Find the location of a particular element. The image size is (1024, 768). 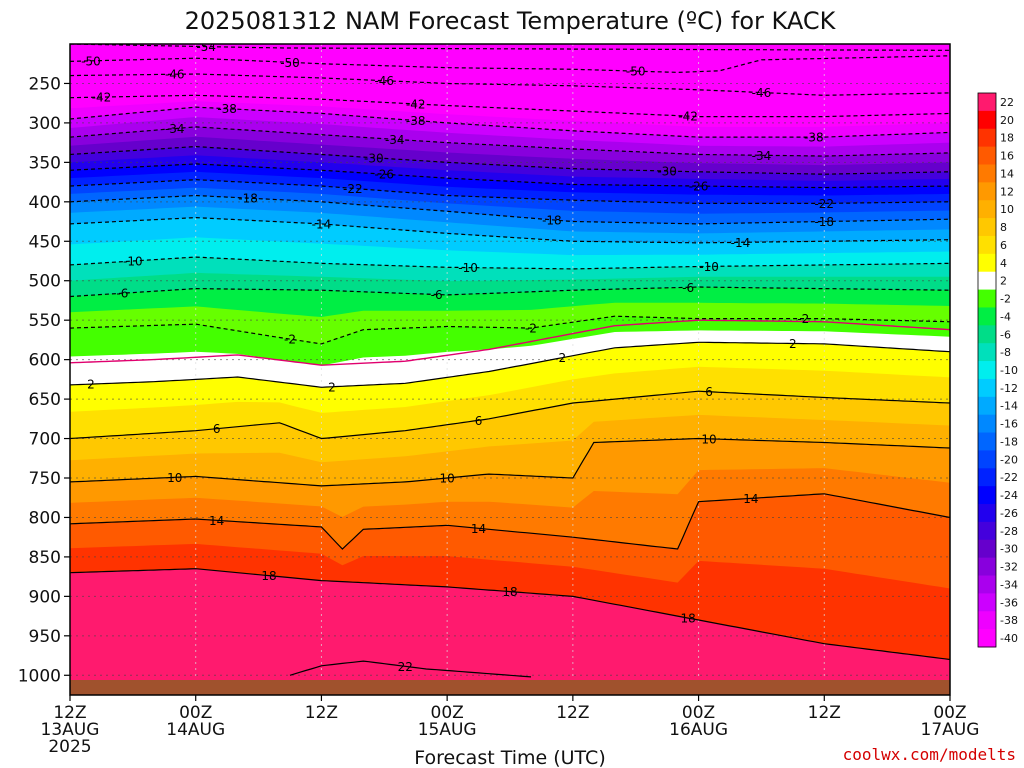

colorbar-label: 16 is located at coordinates (1007, 156).